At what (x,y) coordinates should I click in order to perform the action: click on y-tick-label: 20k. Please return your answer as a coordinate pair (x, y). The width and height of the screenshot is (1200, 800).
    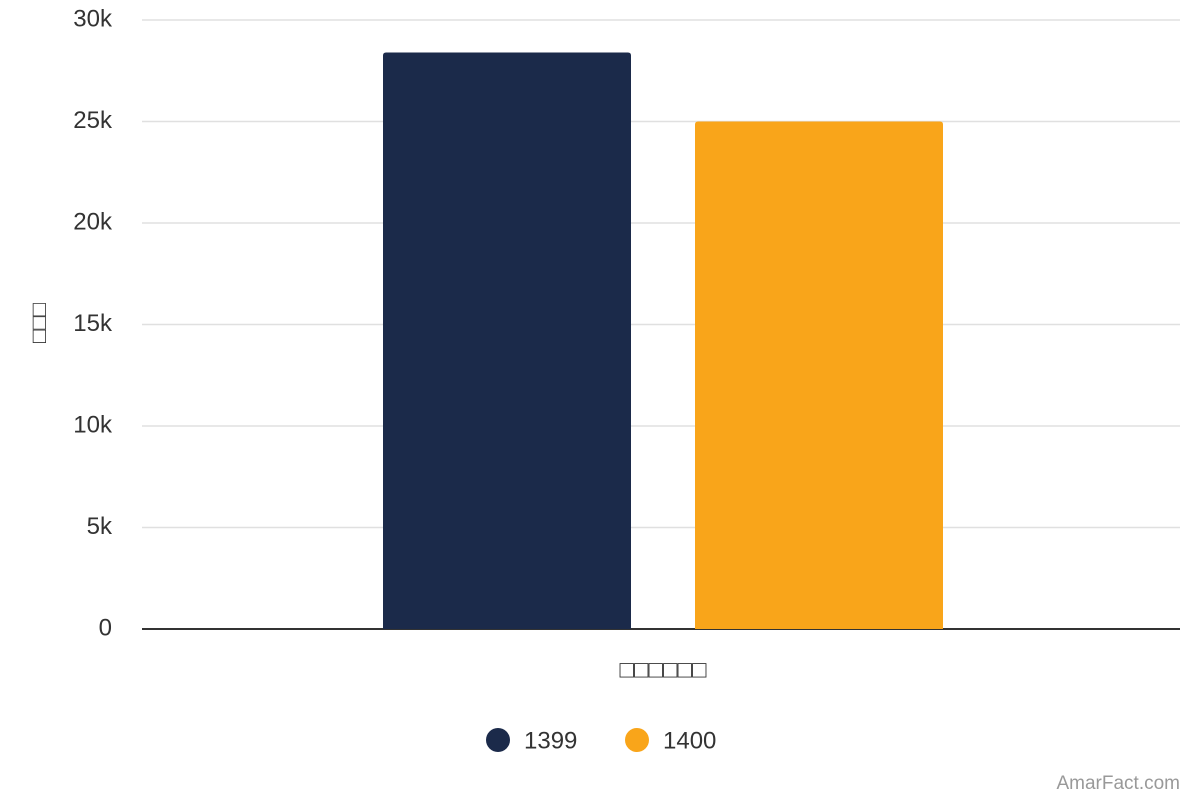
    Looking at the image, I should click on (93, 221).